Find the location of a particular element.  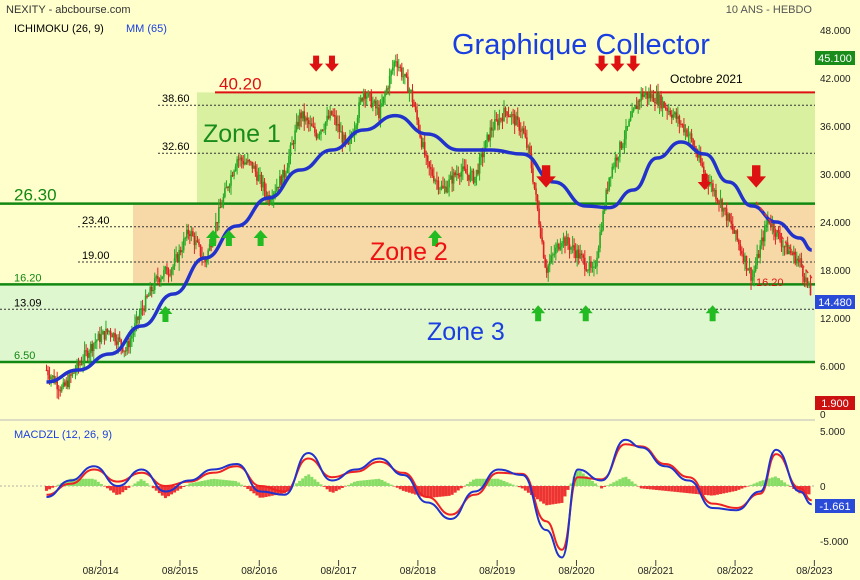

last-price-box is located at coordinates (835, 302).